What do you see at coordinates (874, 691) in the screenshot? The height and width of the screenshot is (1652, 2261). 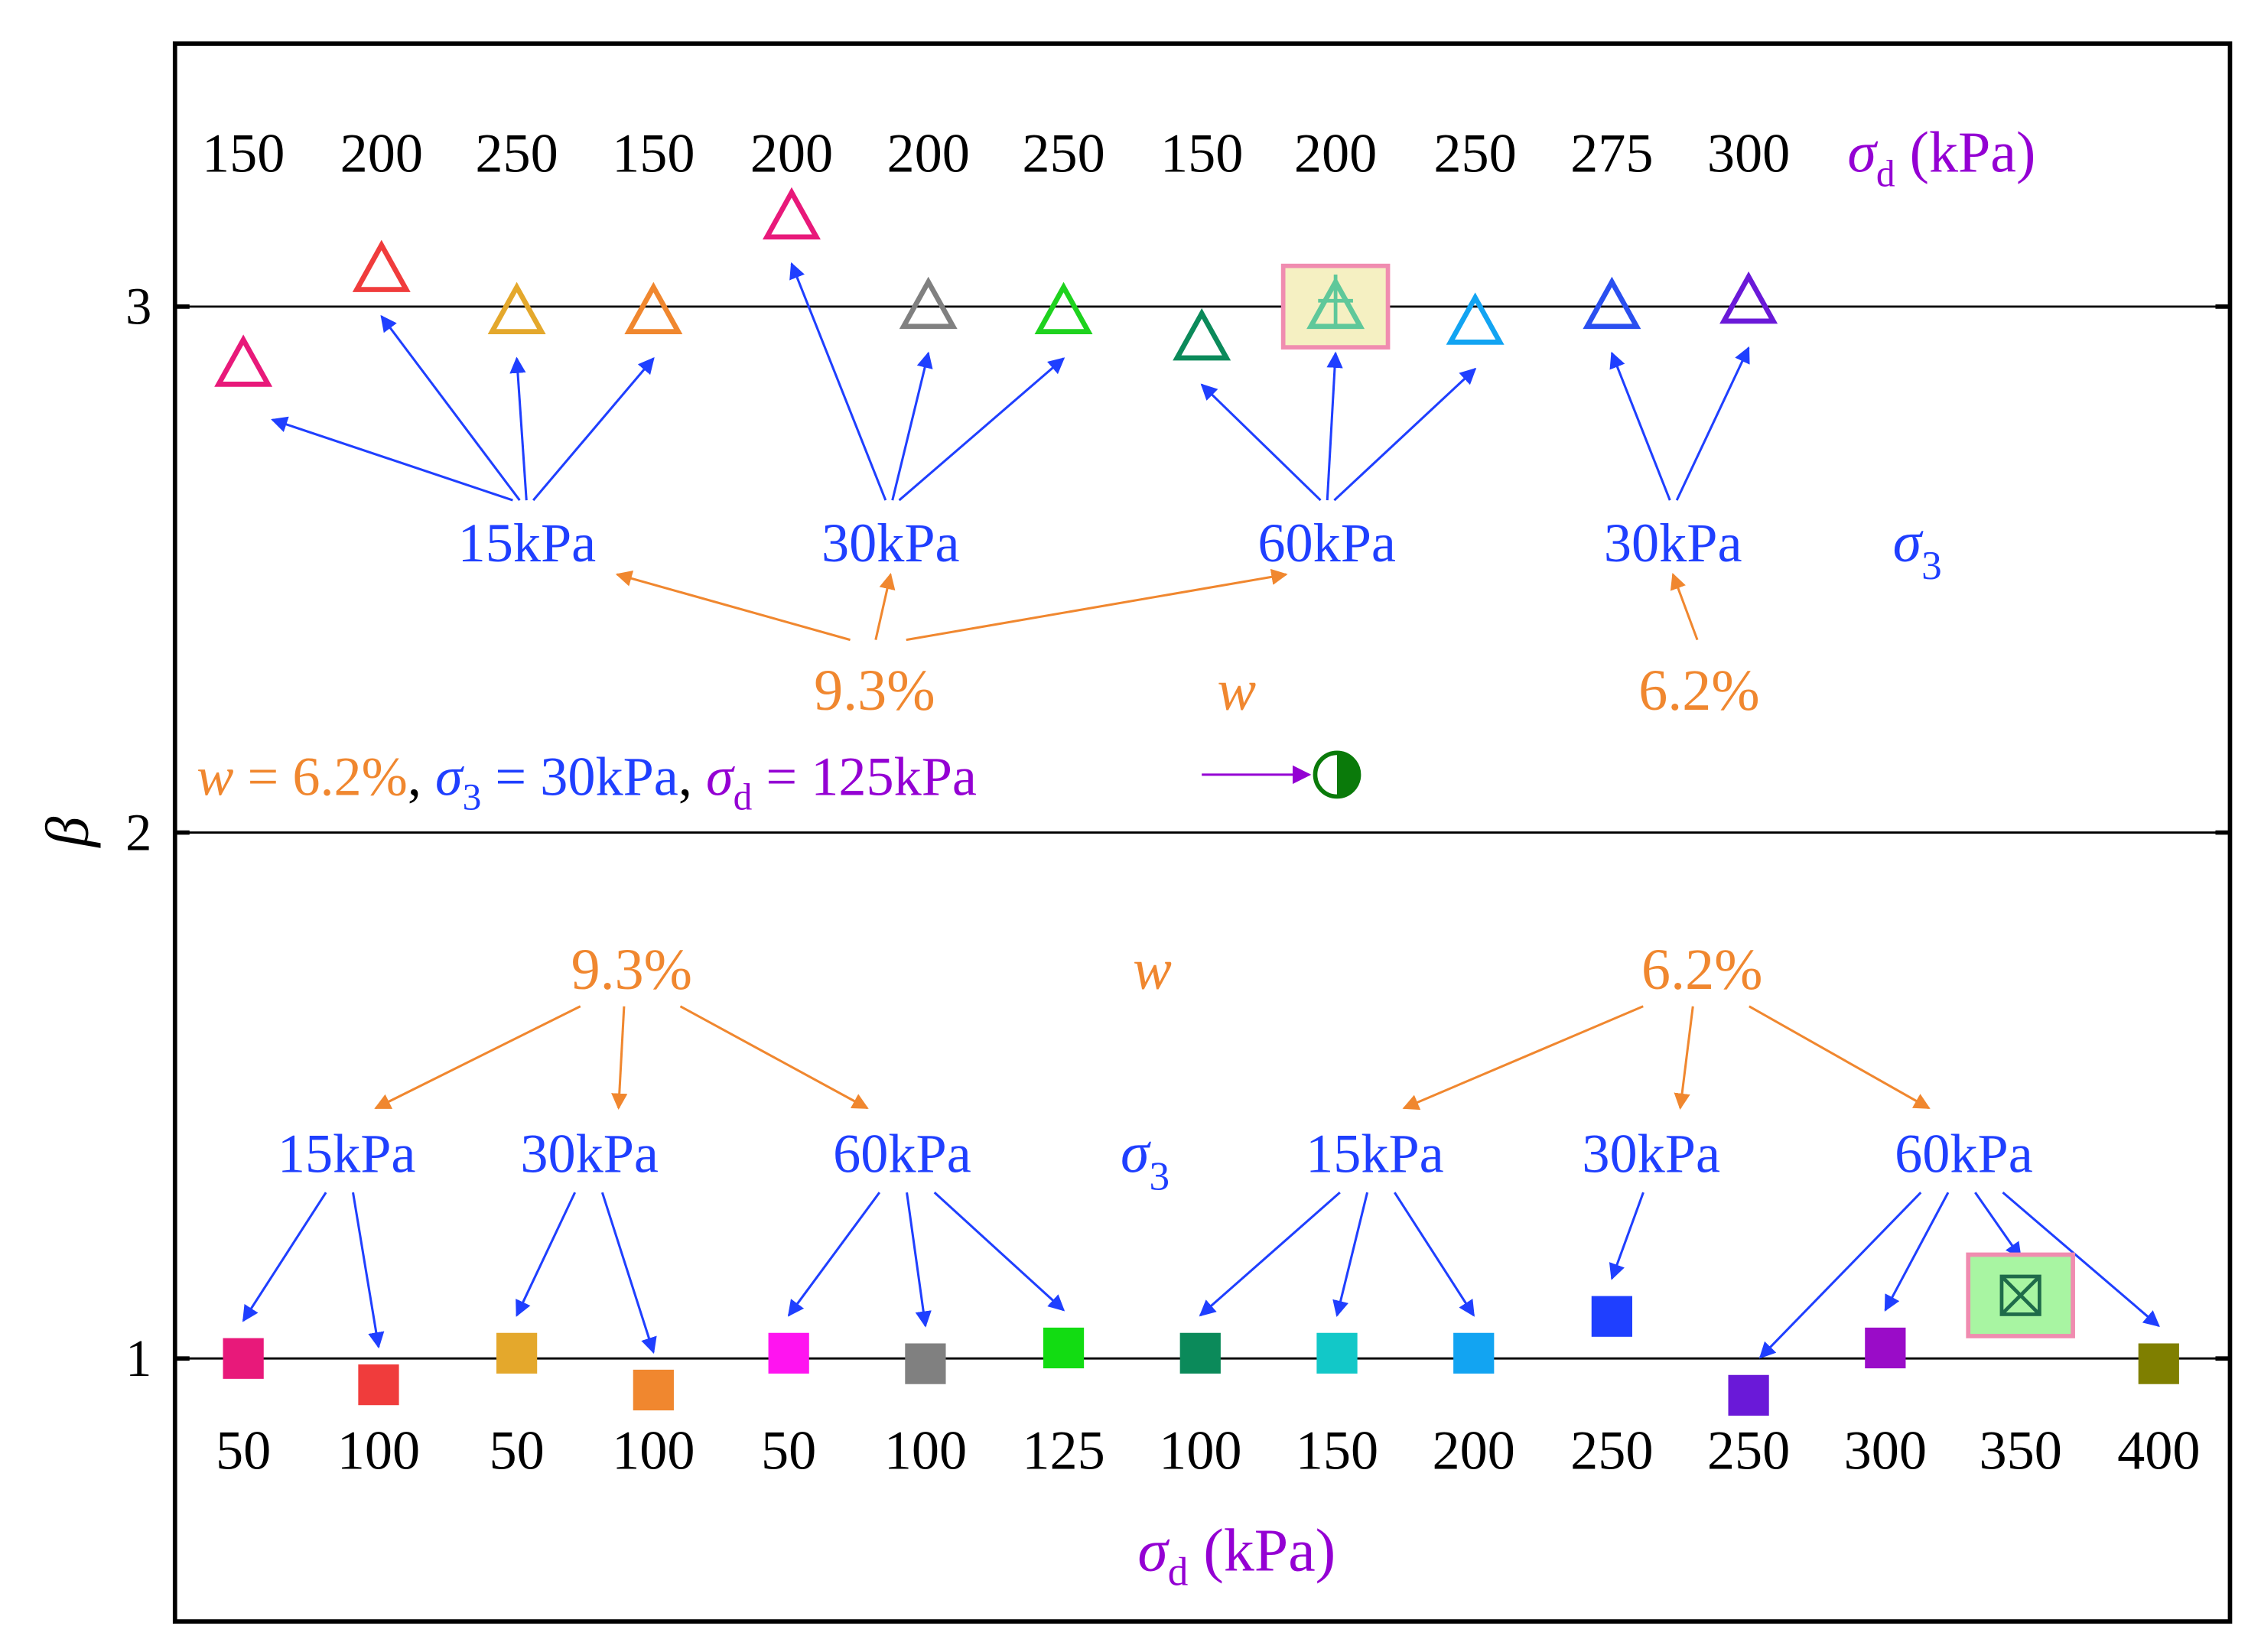 I see `triangle-w-group-label: 9.3%` at bounding box center [874, 691].